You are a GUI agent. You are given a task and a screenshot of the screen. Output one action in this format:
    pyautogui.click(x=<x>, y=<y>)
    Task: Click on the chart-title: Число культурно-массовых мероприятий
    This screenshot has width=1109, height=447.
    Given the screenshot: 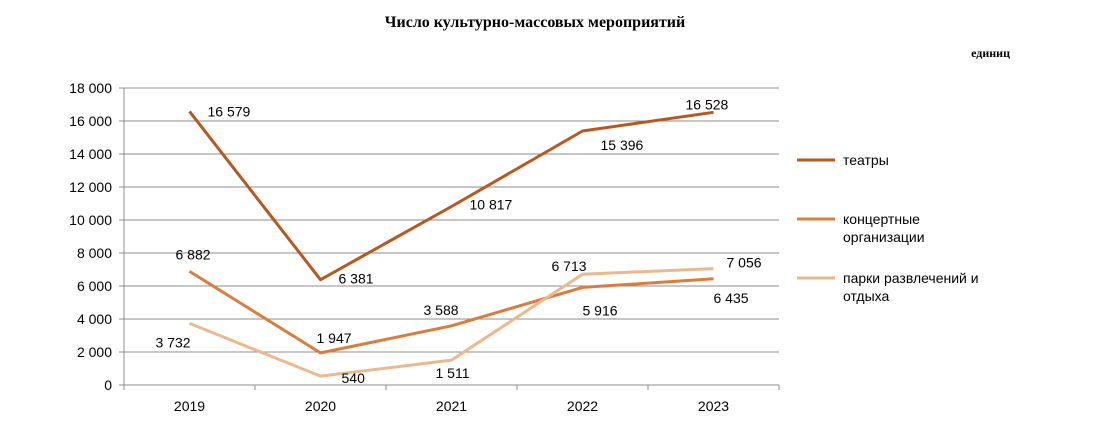 What is the action you would take?
    pyautogui.click(x=535, y=22)
    